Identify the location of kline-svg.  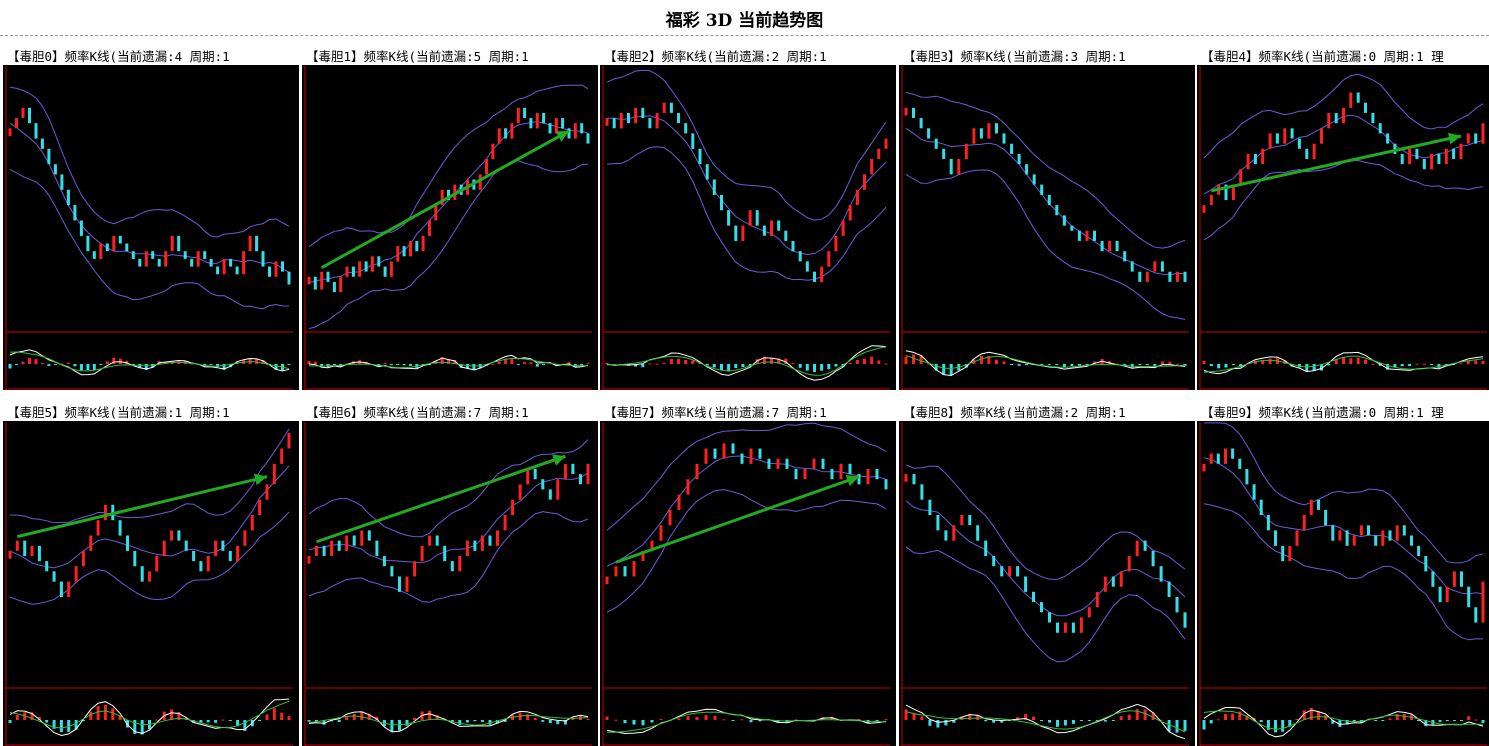
(746, 584).